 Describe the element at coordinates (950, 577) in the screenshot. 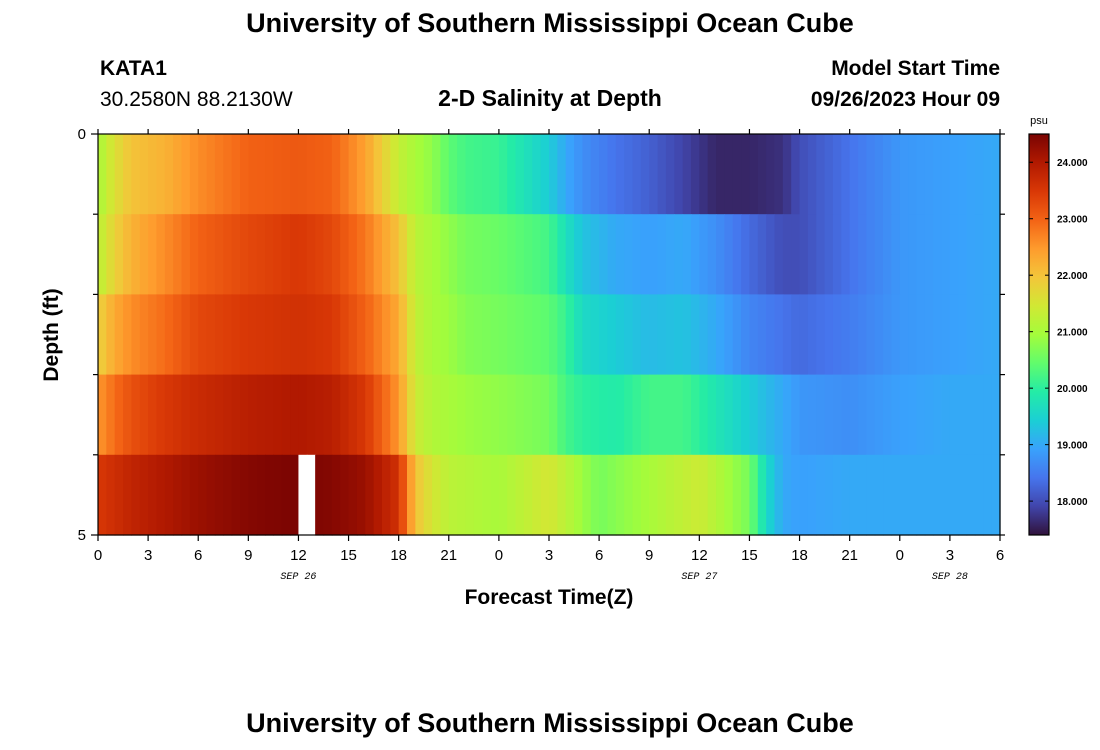

I see `x-date-label: SEP 28` at that location.